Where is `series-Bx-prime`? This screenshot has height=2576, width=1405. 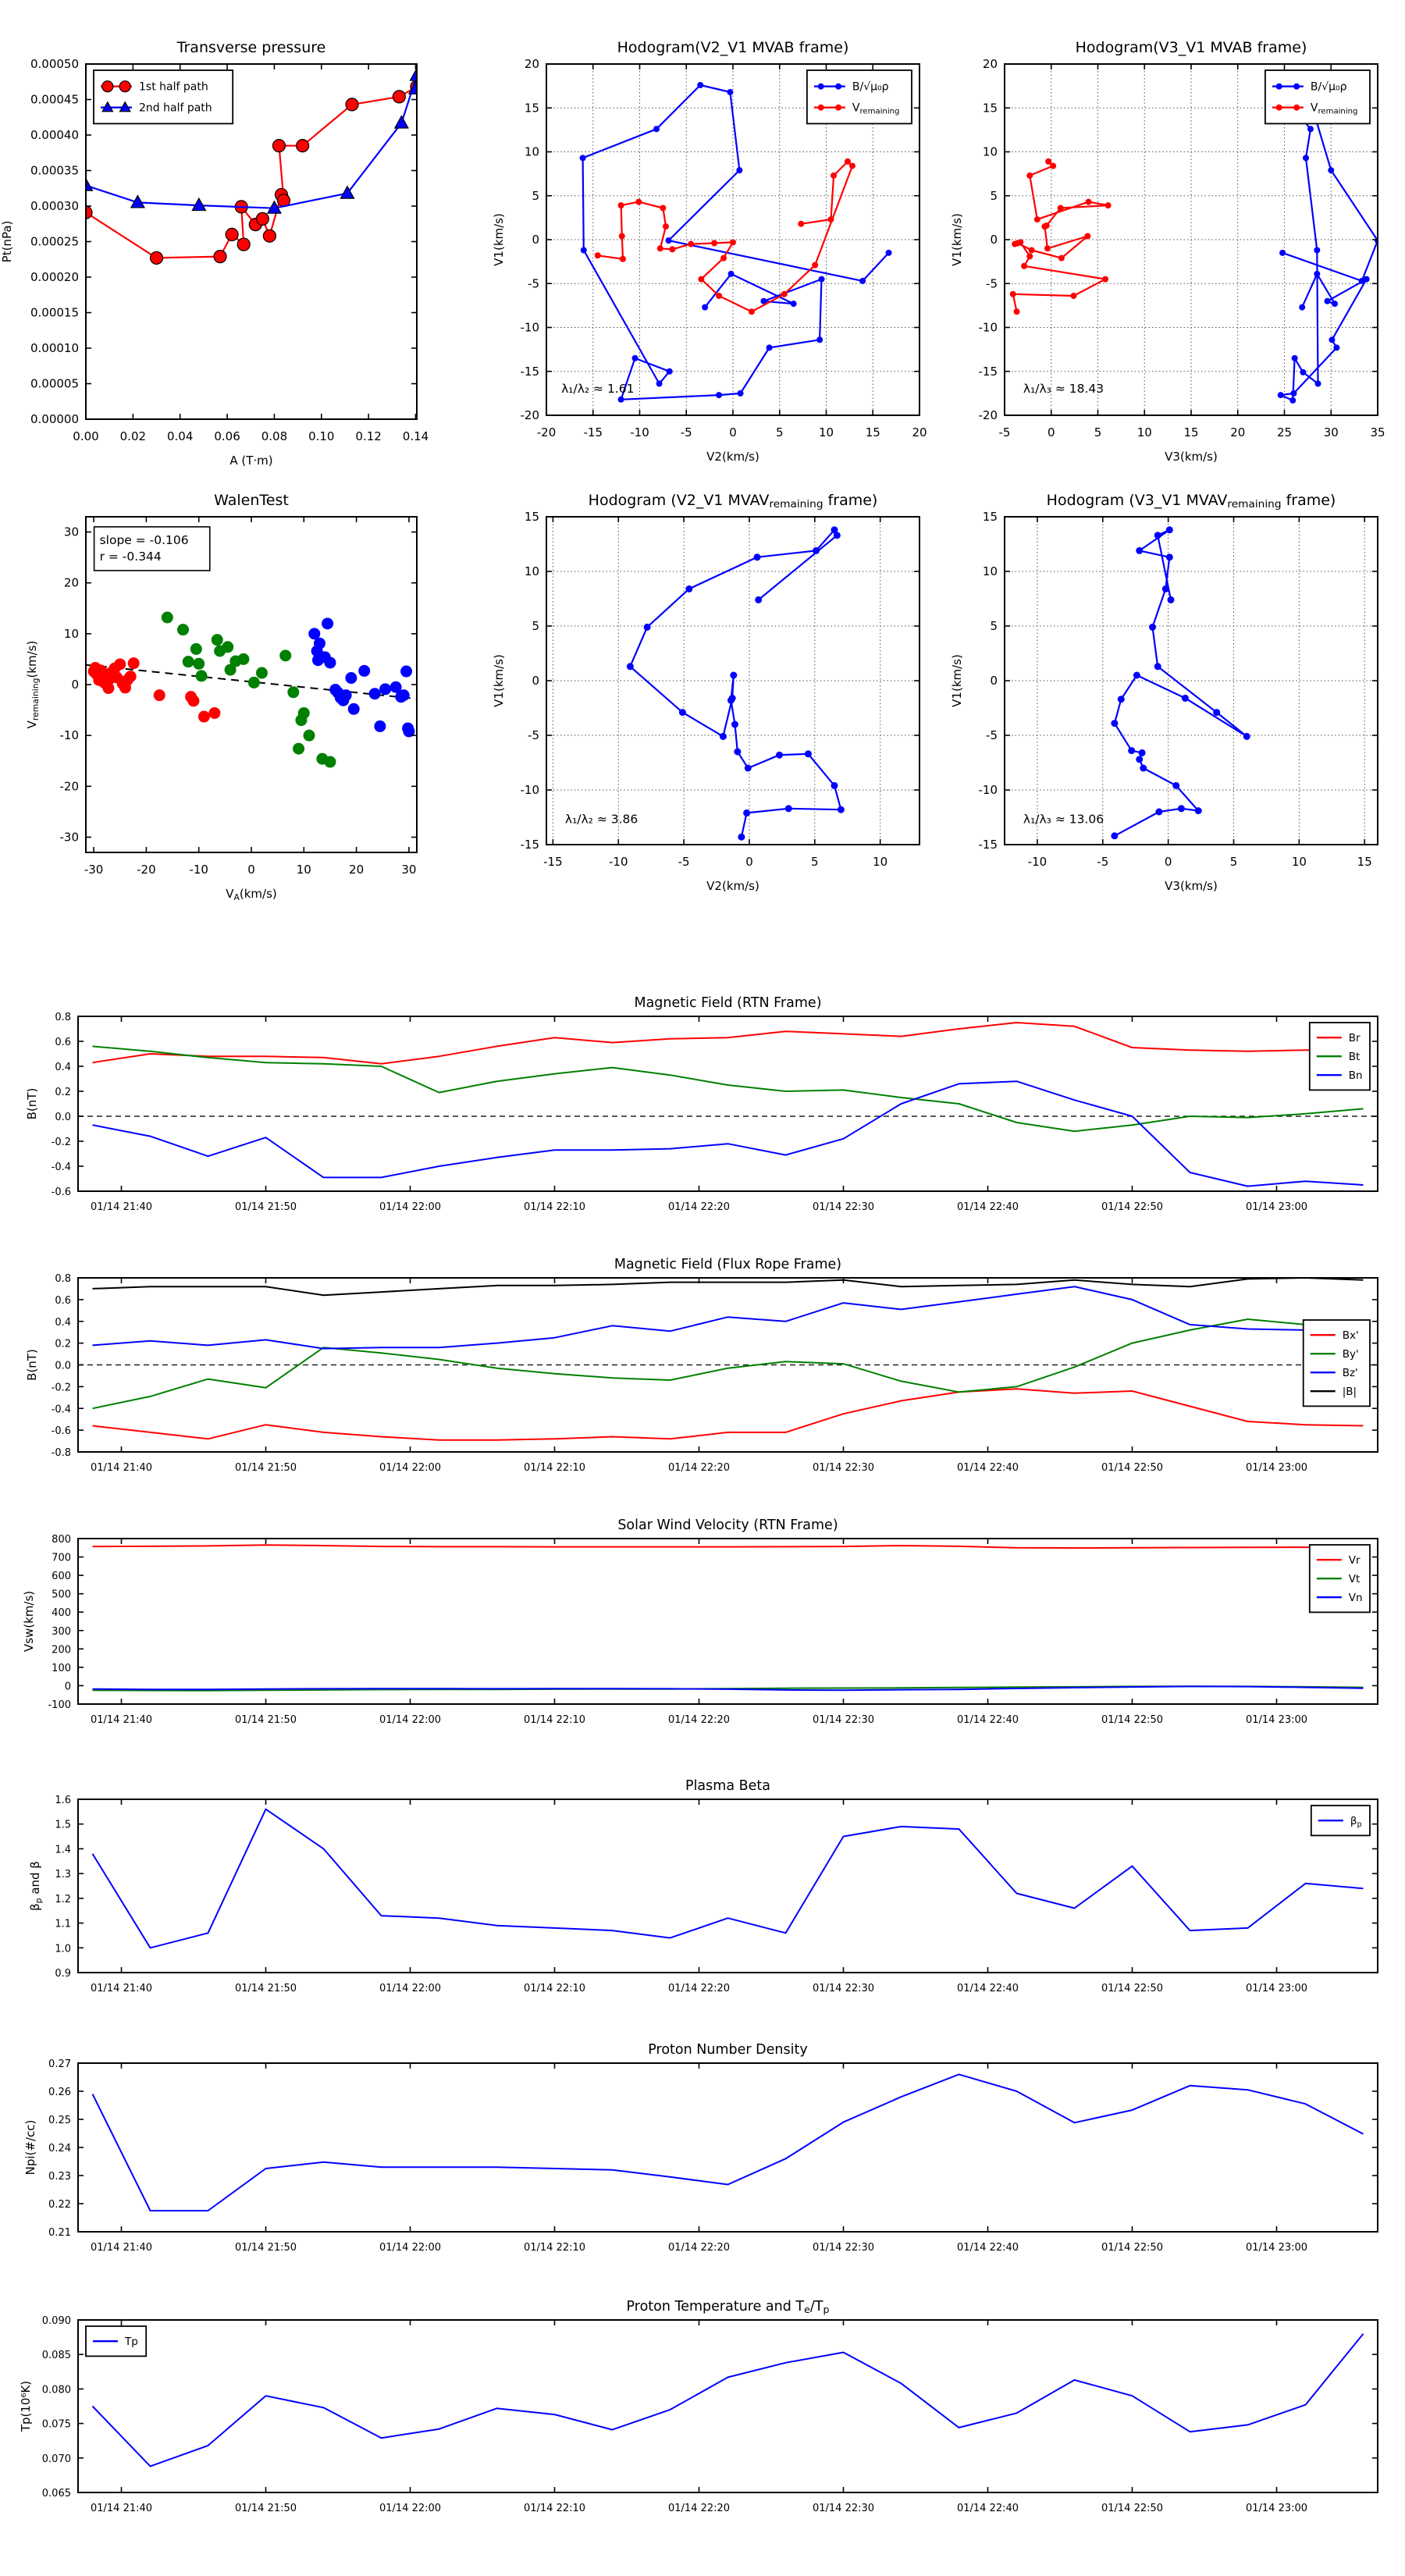 series-Bx-prime is located at coordinates (728, 1414).